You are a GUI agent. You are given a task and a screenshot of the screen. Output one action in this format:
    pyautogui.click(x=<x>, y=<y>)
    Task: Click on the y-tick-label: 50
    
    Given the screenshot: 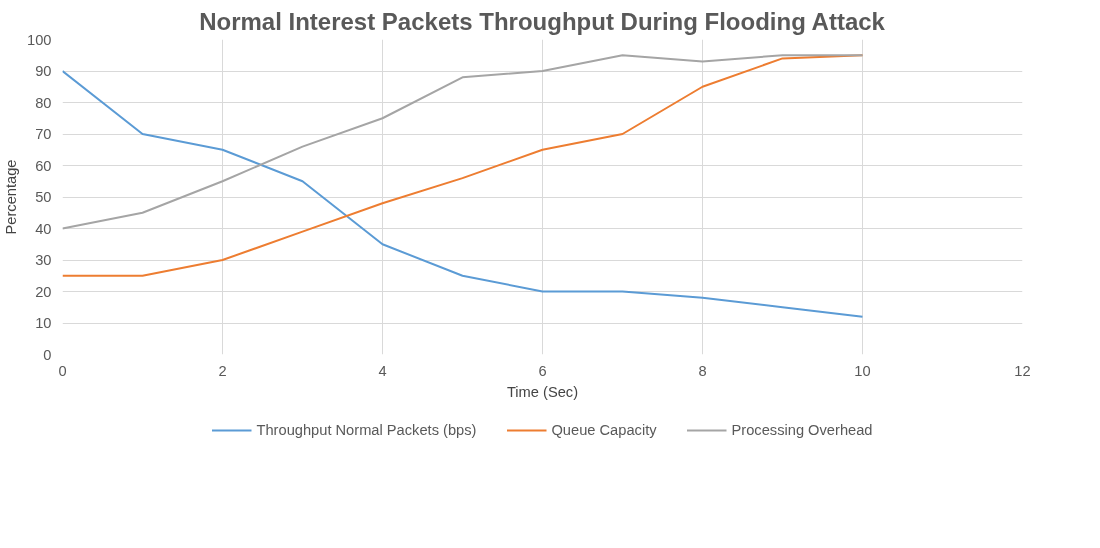 What is the action you would take?
    pyautogui.click(x=43, y=197)
    